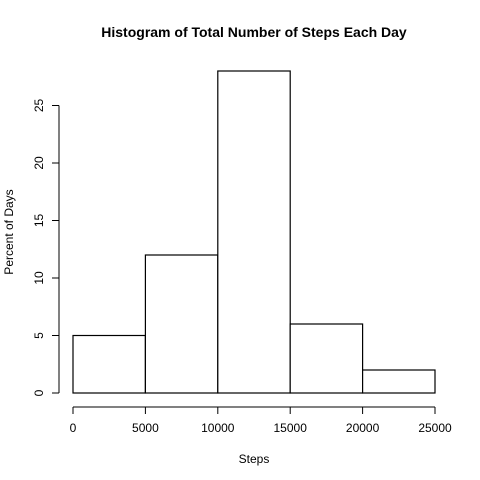 Image resolution: width=480 pixels, height=480 pixels. I want to click on x-tick-label: 25000, so click(435, 428).